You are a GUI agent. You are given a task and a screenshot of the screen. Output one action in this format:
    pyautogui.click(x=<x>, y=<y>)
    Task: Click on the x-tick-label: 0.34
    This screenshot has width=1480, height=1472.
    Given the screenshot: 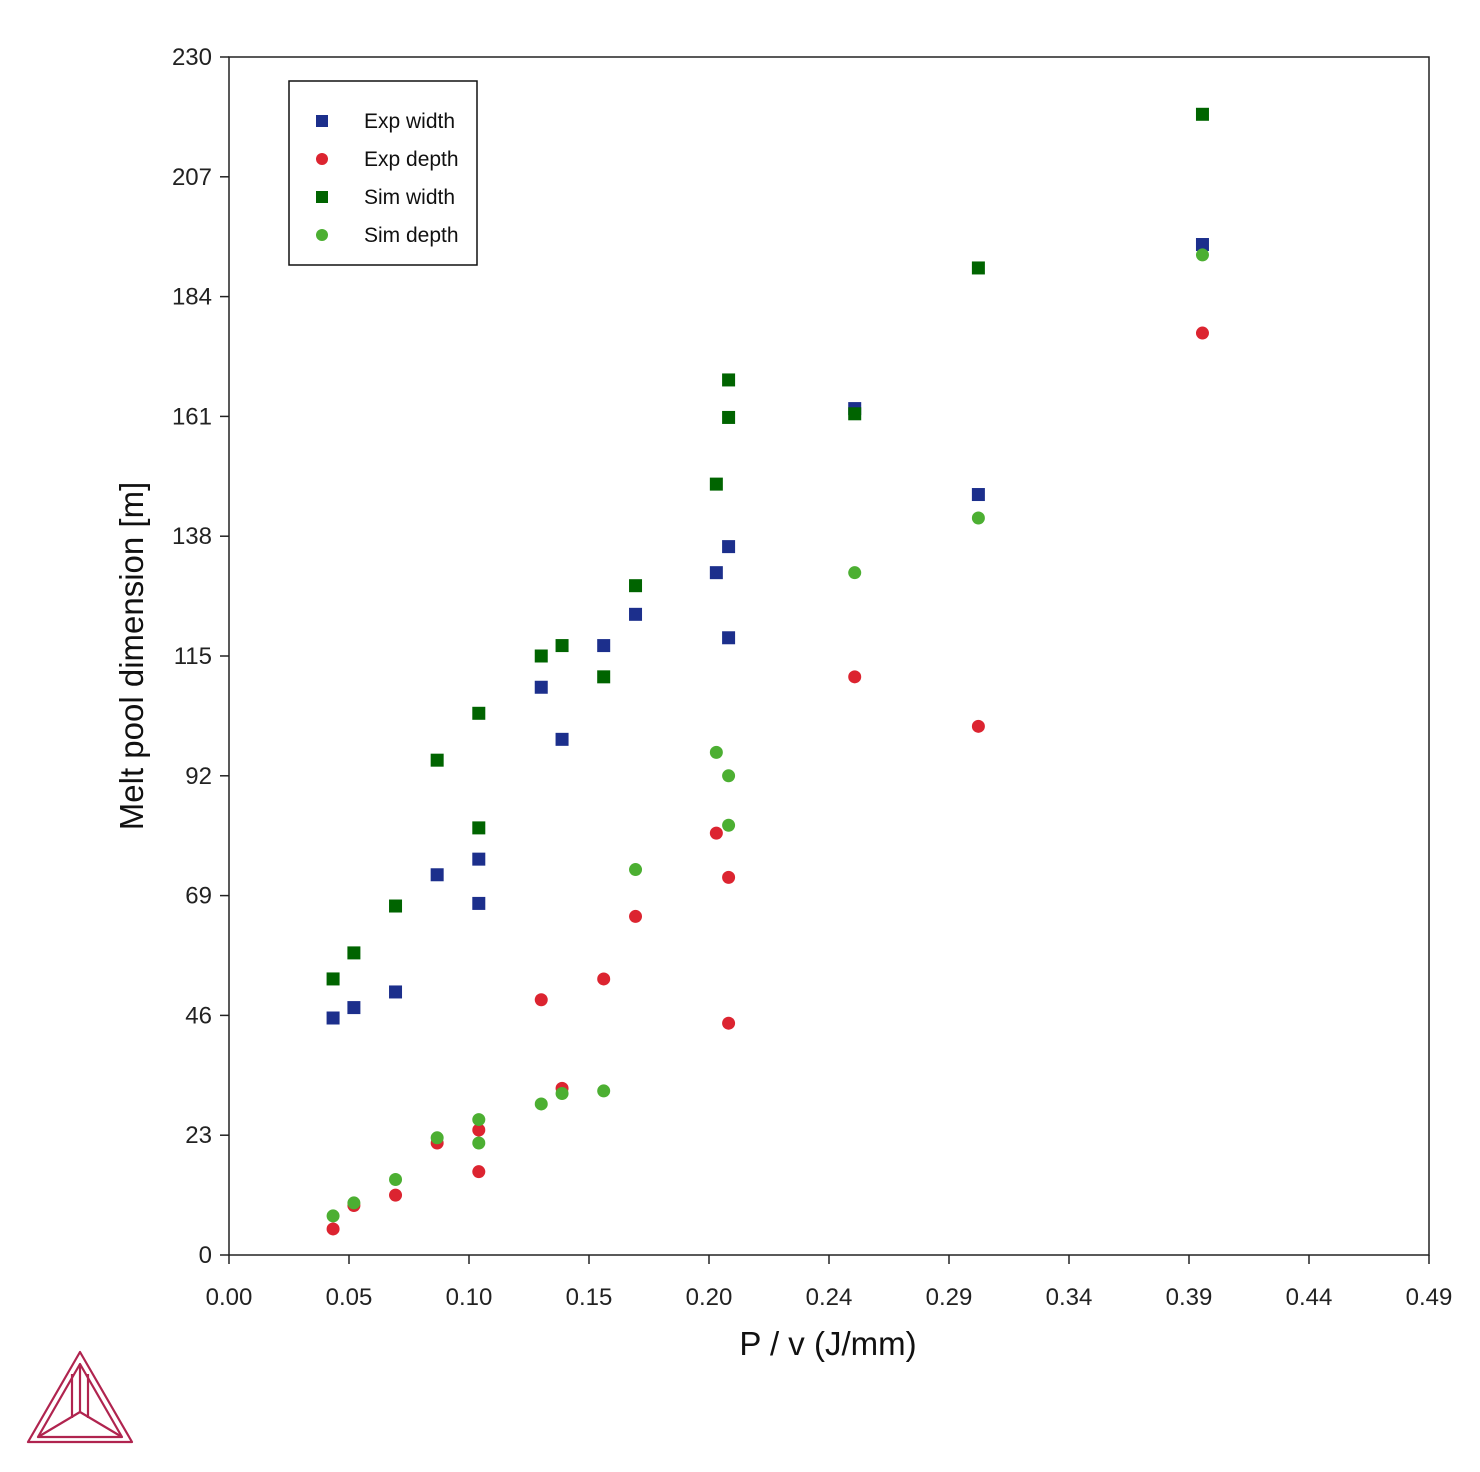 What is the action you would take?
    pyautogui.click(x=1069, y=1297)
    